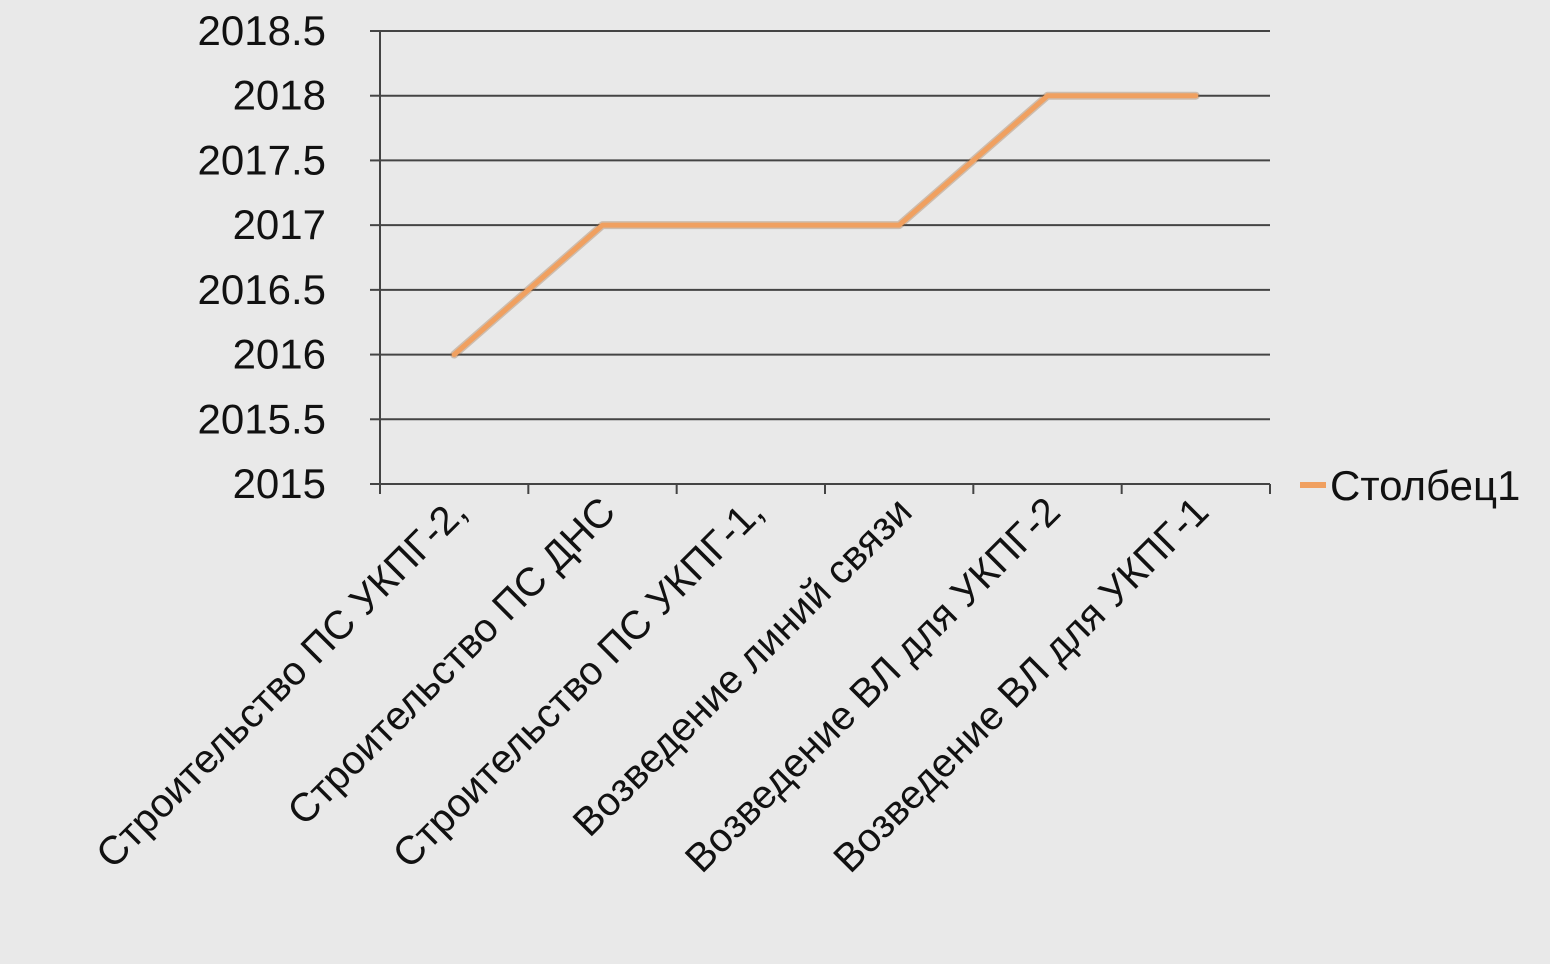 The width and height of the screenshot is (1550, 964). I want to click on y-tick-label: 2015.5, so click(262, 418).